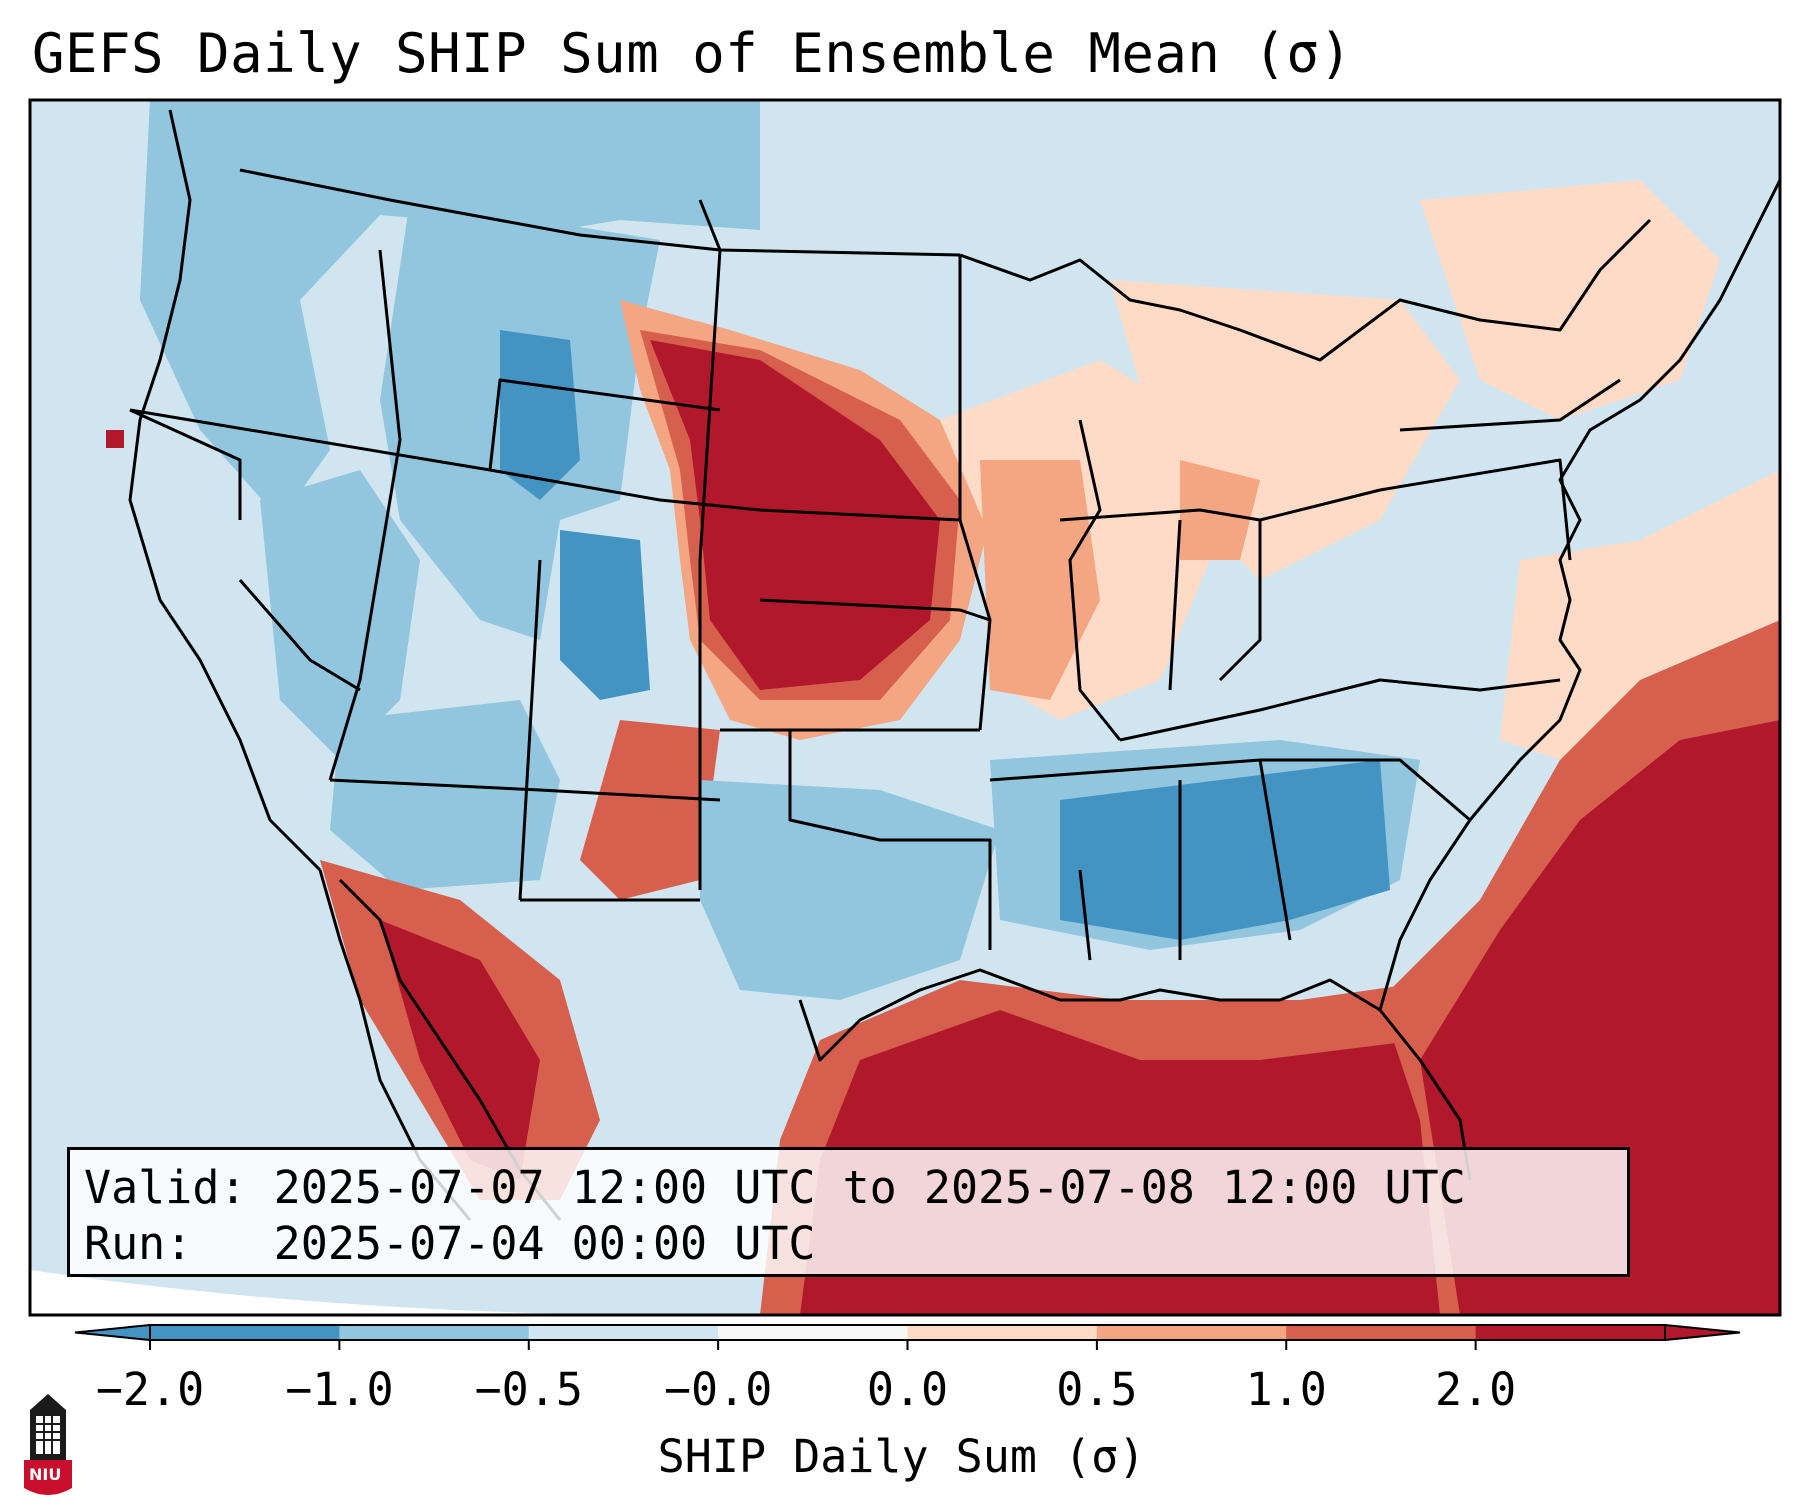 This screenshot has width=1803, height=1506. What do you see at coordinates (1475, 1389) in the screenshot?
I see `colorbar-tick-label: 2.0` at bounding box center [1475, 1389].